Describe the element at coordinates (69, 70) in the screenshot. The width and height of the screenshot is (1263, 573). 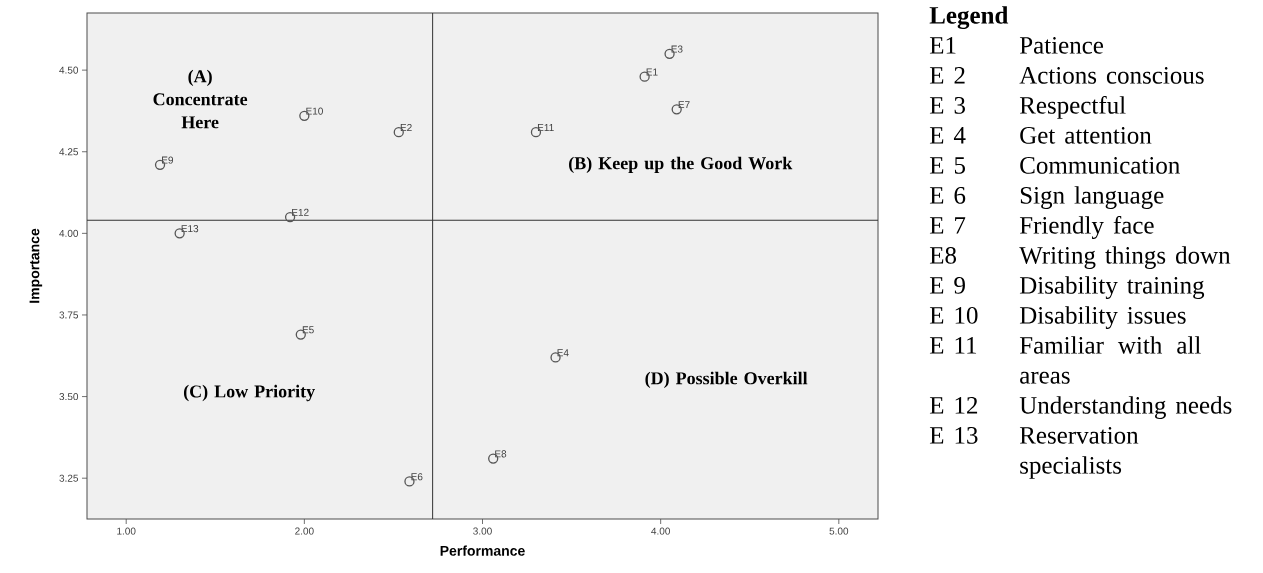
I see `y-tick-label: 4.50` at that location.